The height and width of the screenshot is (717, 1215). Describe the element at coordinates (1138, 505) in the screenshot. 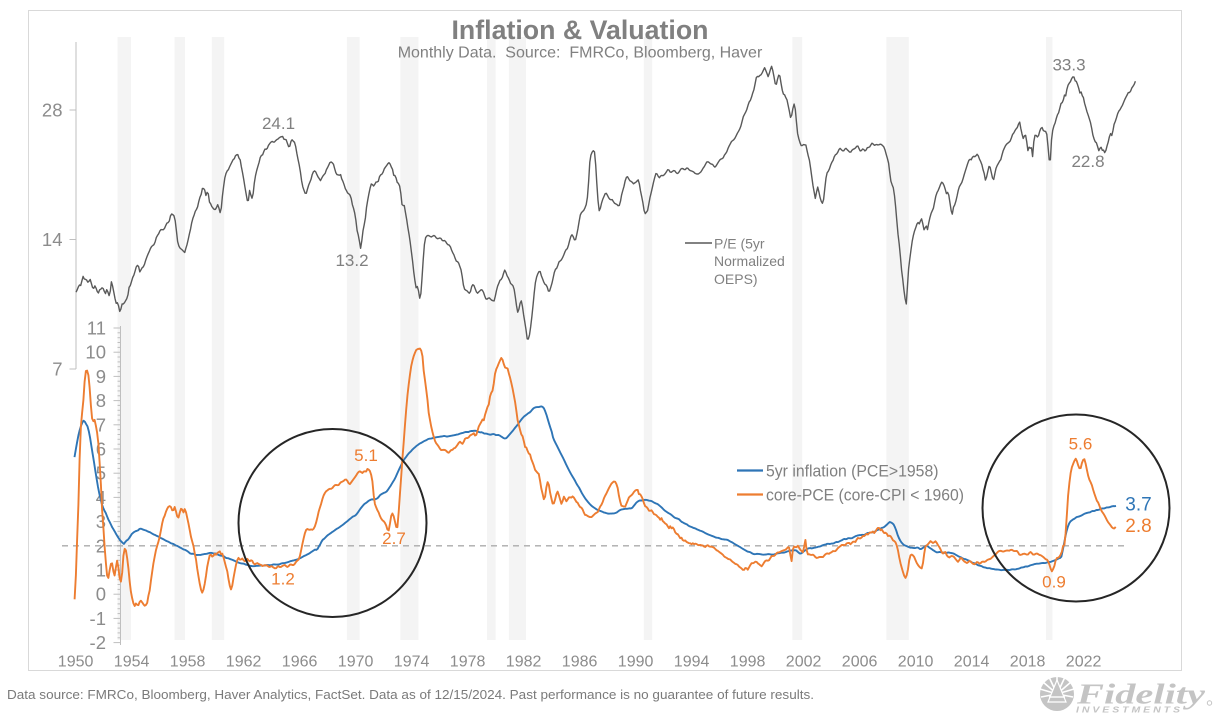

I see `svg-text: 3.7` at that location.